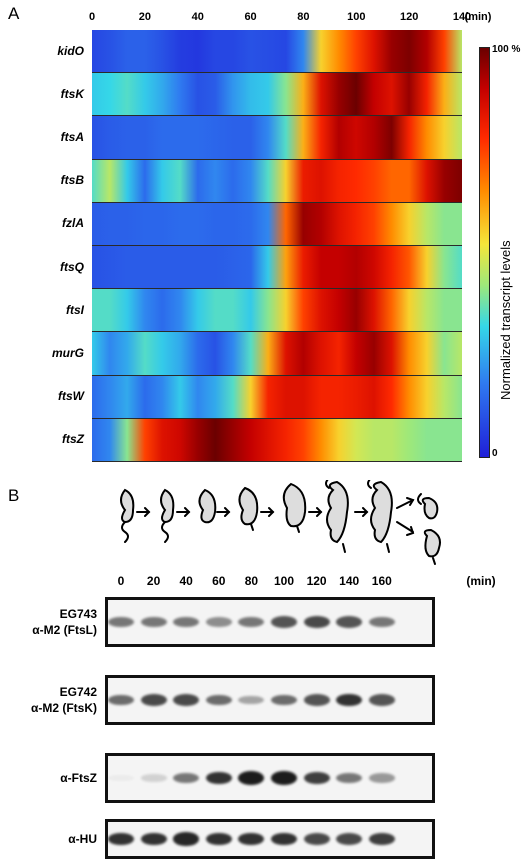  What do you see at coordinates (63, 708) in the screenshot?
I see `blot-label-line2: α-M2 (FtsK)` at bounding box center [63, 708].